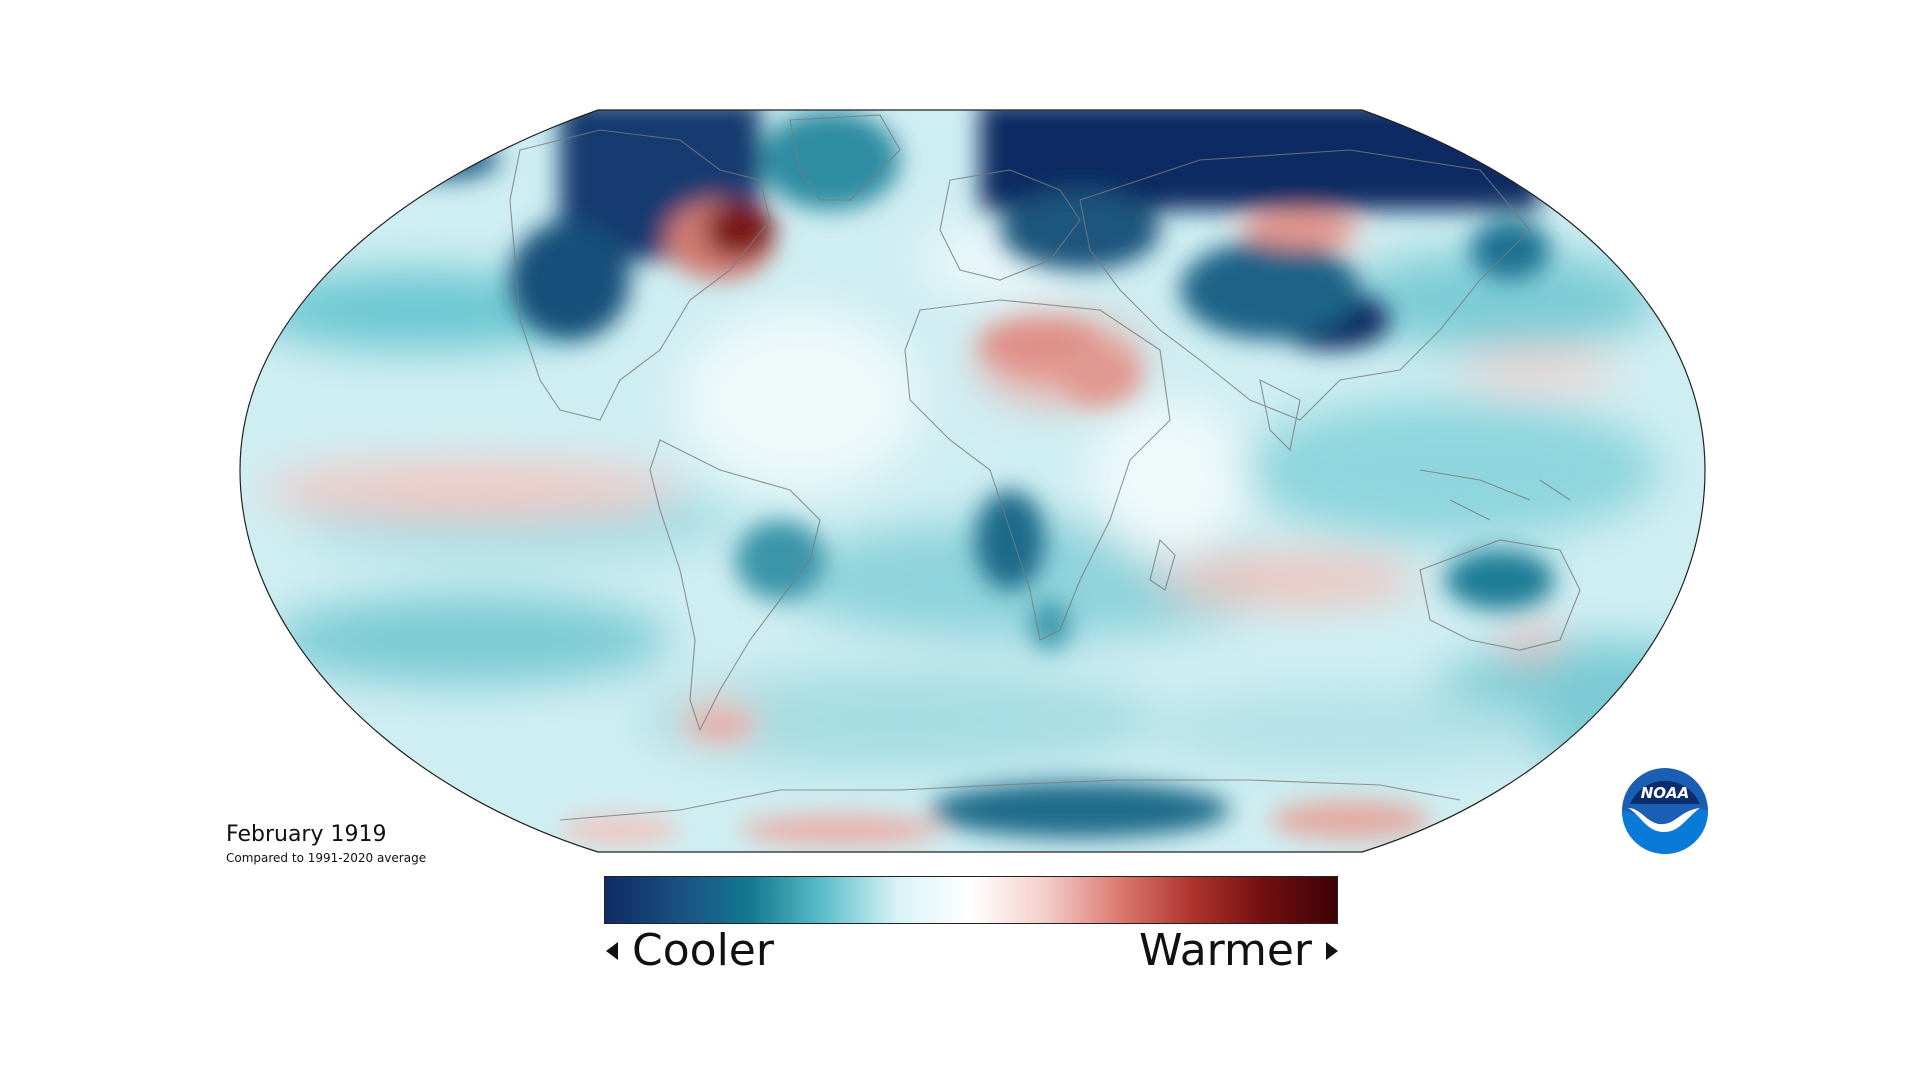 The height and width of the screenshot is (1080, 1920). I want to click on temperature-colorbar, so click(971, 900).